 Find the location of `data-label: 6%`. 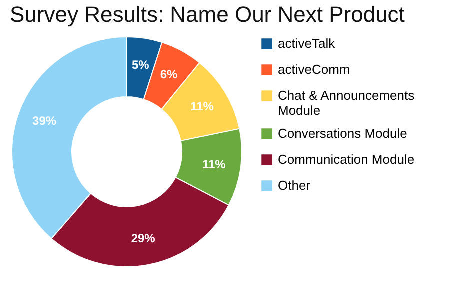

data-label: 6% is located at coordinates (169, 75).